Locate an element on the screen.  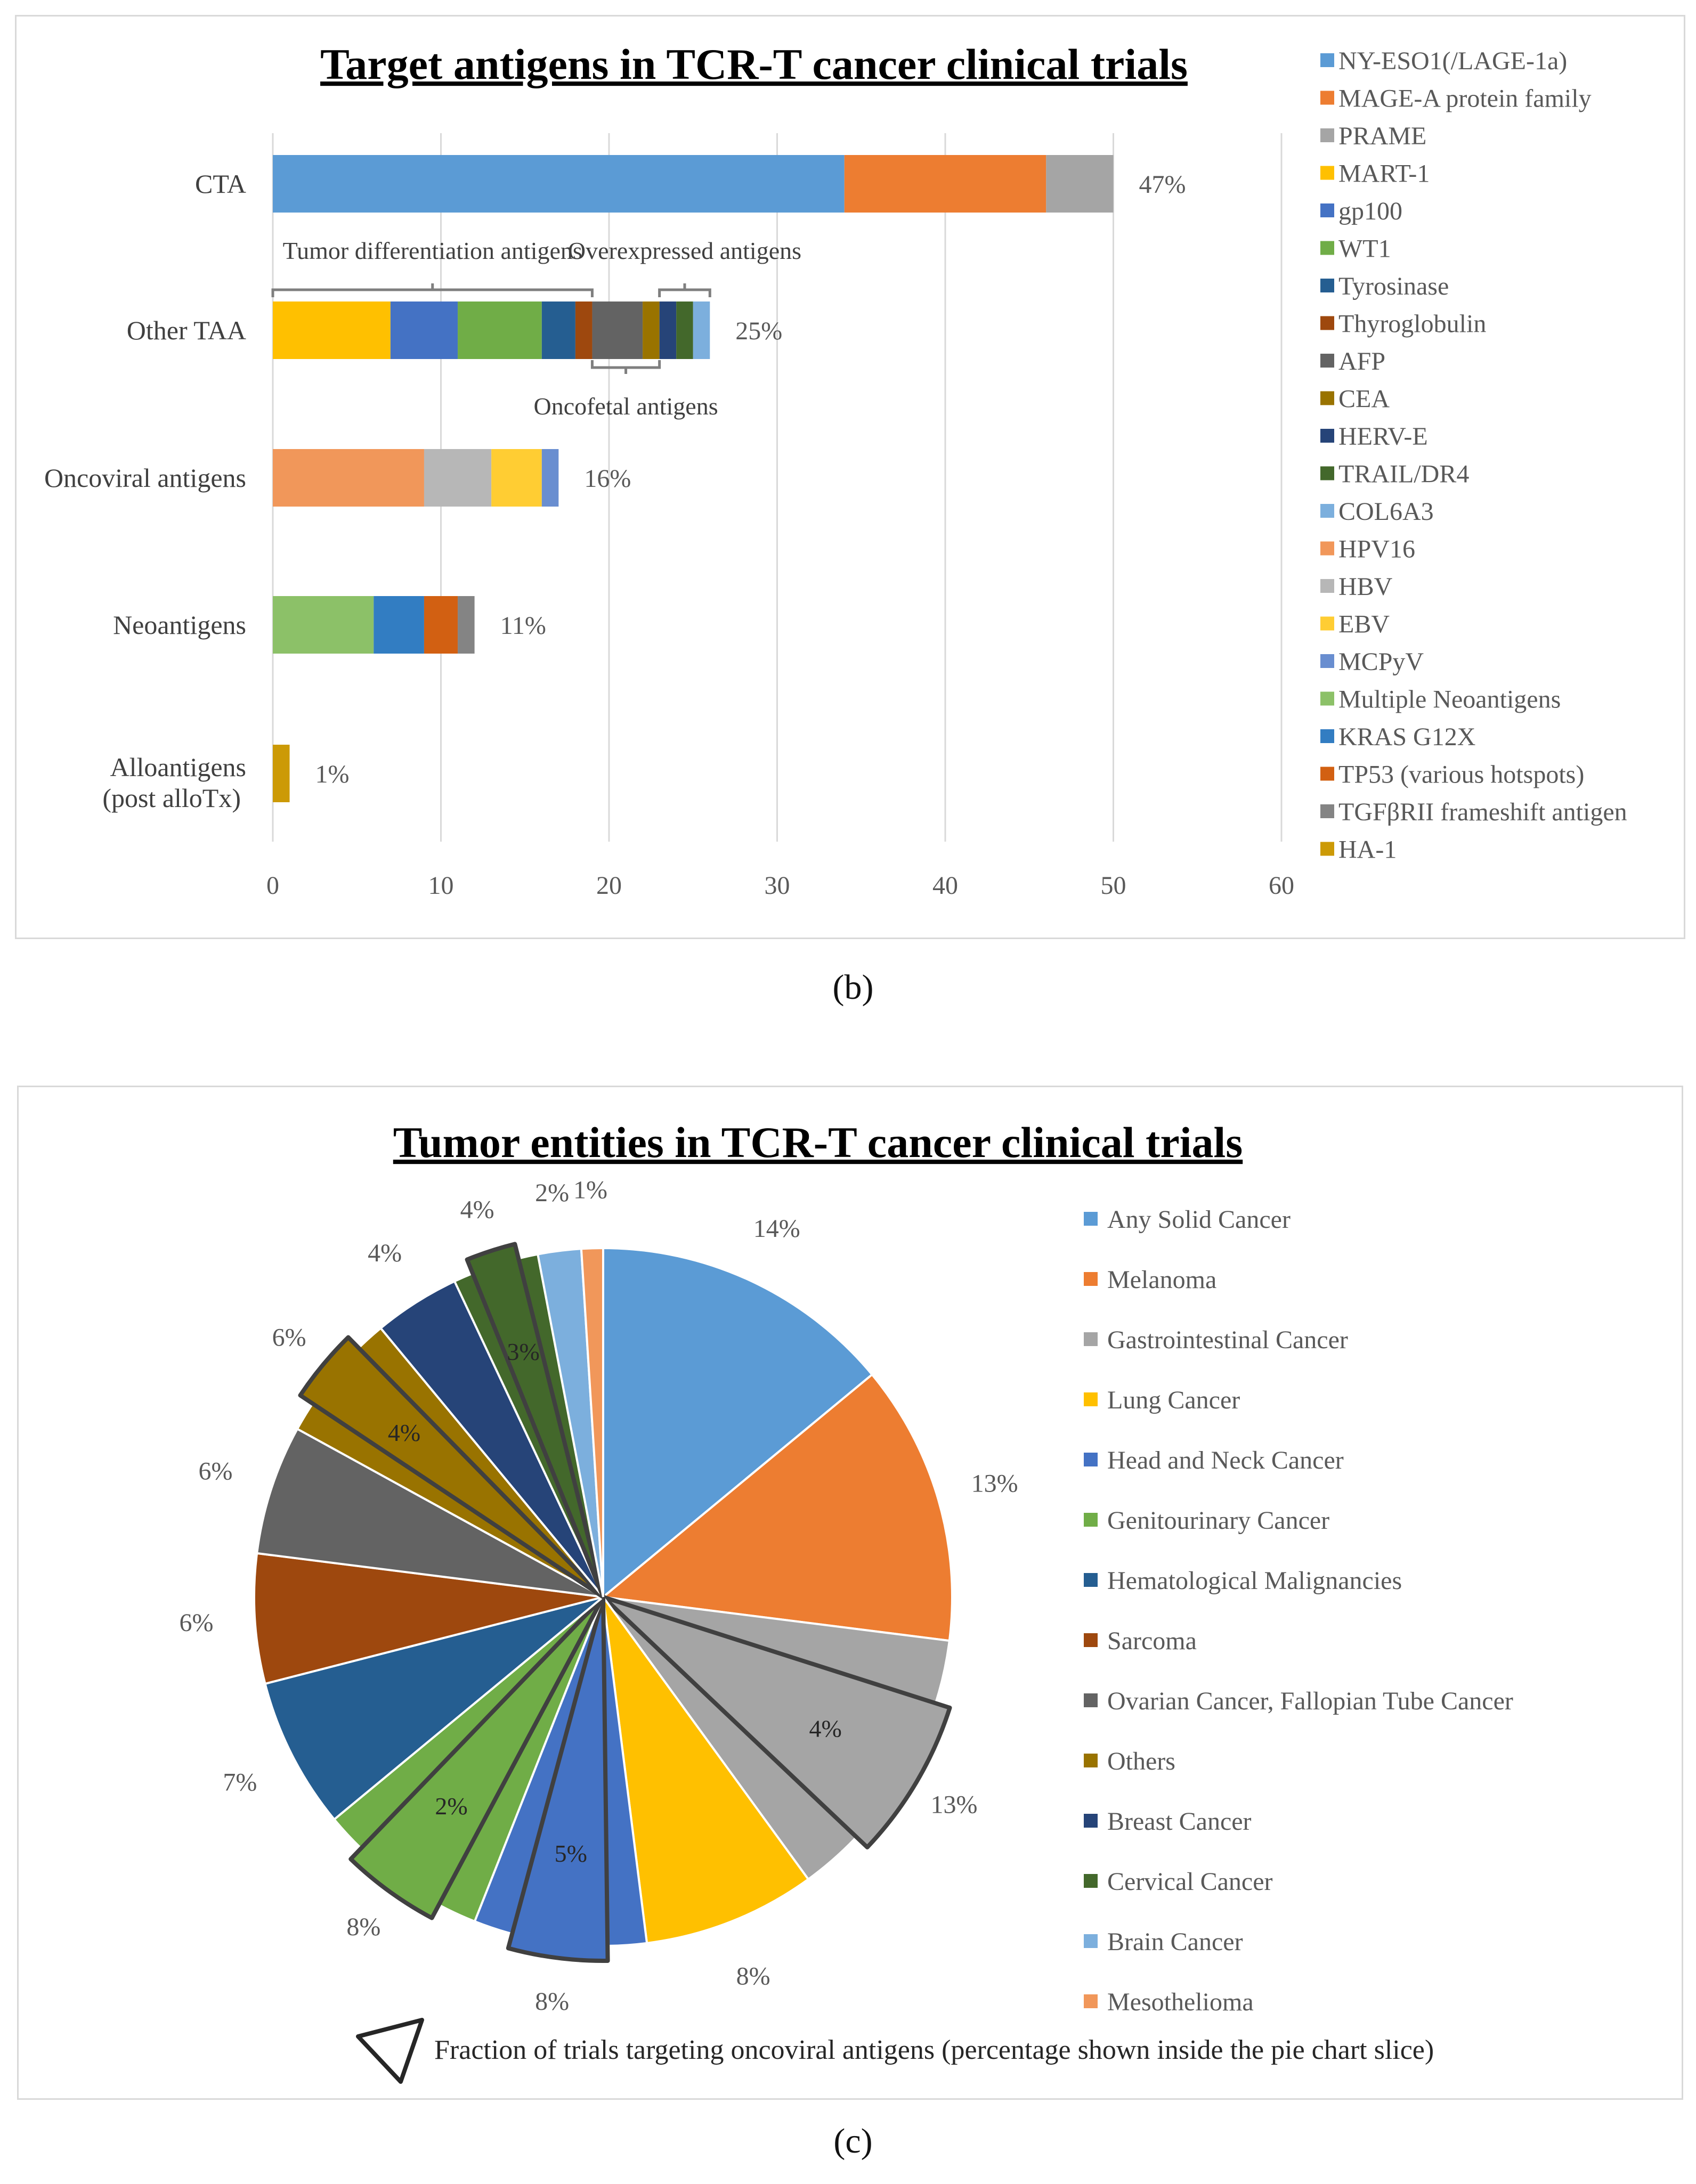
footnote-slice-icon is located at coordinates (390, 2051).